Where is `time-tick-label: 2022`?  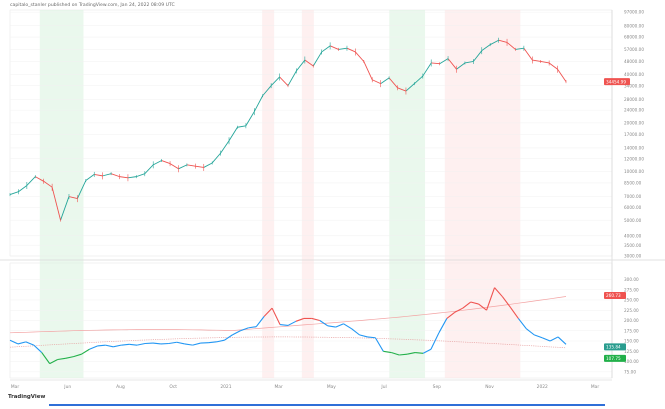 time-tick-label: 2022 is located at coordinates (542, 387).